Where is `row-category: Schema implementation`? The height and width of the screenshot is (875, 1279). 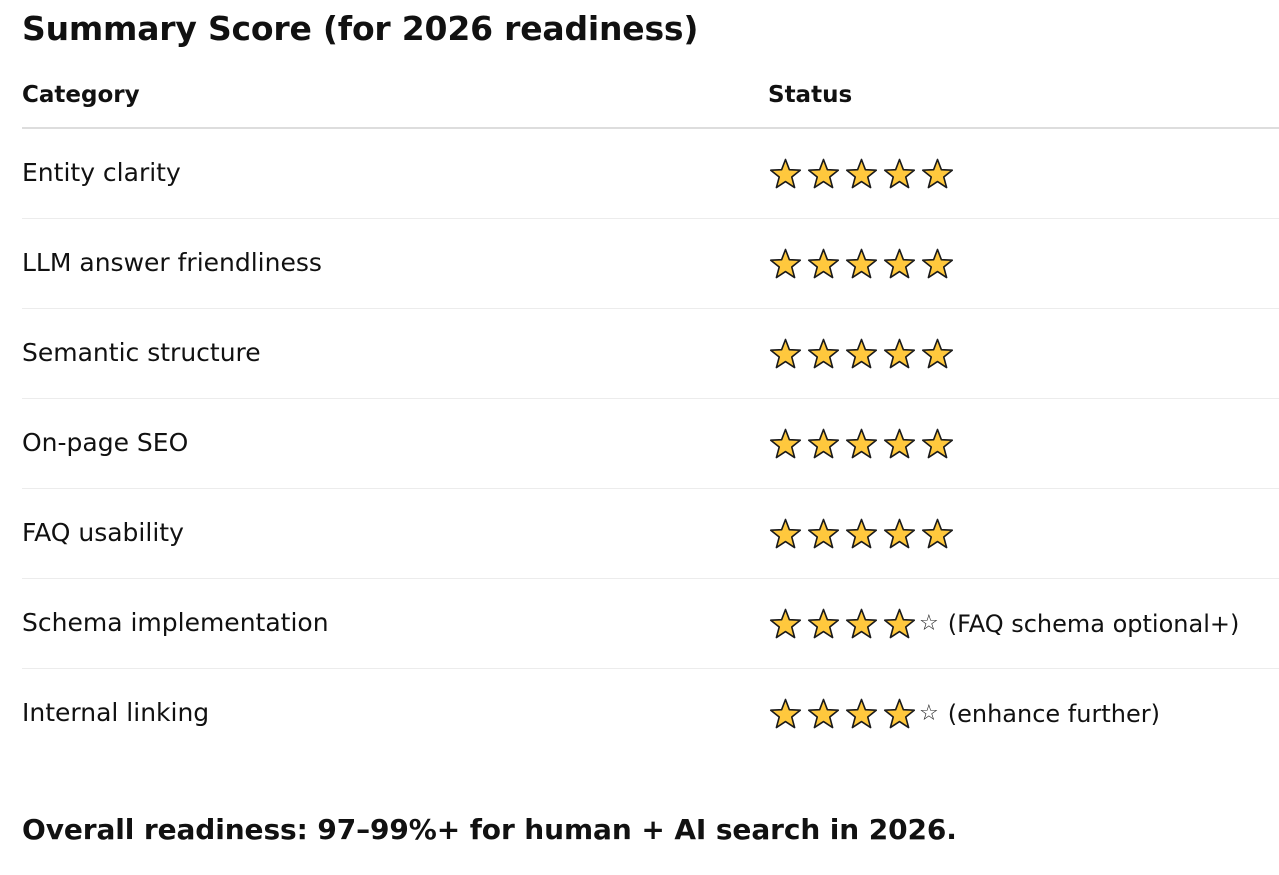
row-category: Schema implementation is located at coordinates (175, 622).